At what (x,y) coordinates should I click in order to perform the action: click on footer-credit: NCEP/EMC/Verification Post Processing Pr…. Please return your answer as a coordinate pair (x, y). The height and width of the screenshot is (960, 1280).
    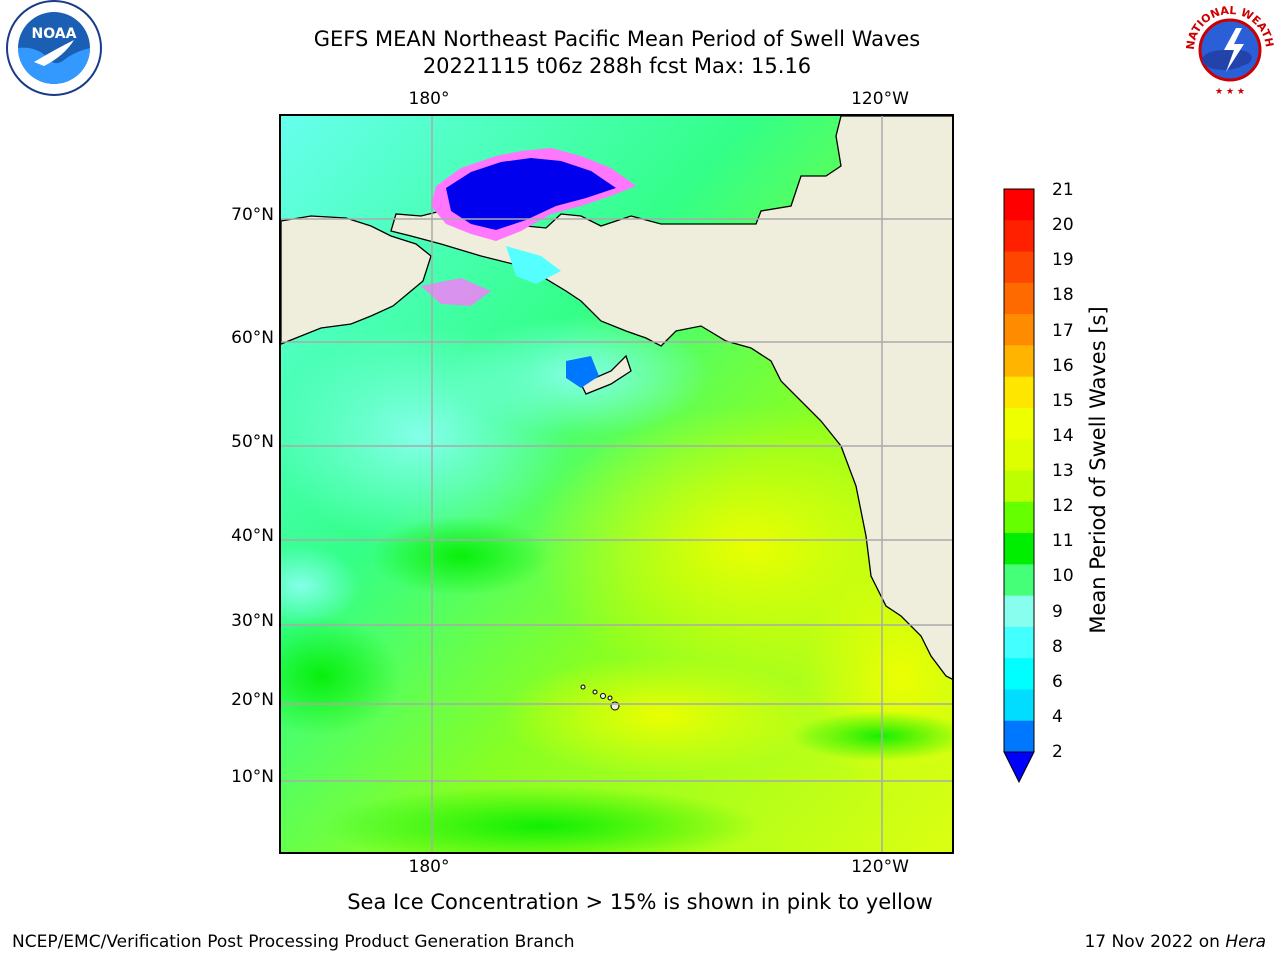
    Looking at the image, I should click on (293, 942).